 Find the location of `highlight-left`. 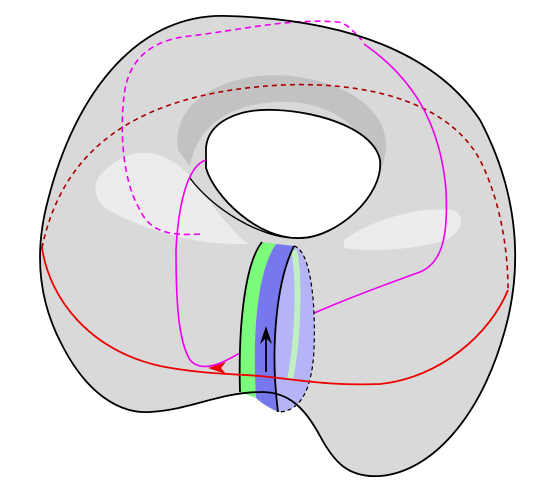

highlight-left is located at coordinates (171, 198).